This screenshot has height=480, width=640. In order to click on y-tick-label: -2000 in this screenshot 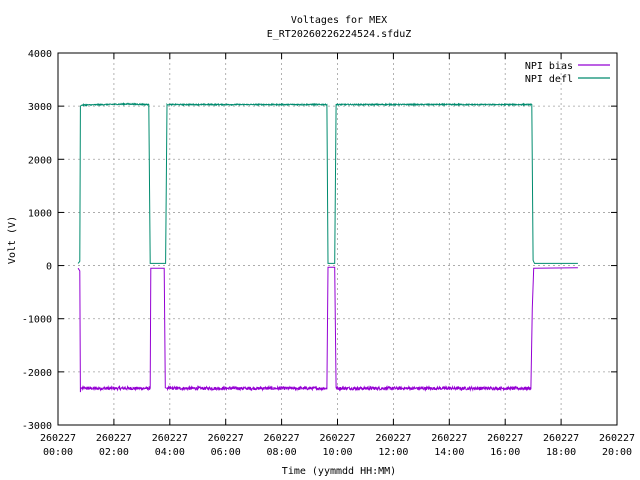, I will do `click(37, 373)`.